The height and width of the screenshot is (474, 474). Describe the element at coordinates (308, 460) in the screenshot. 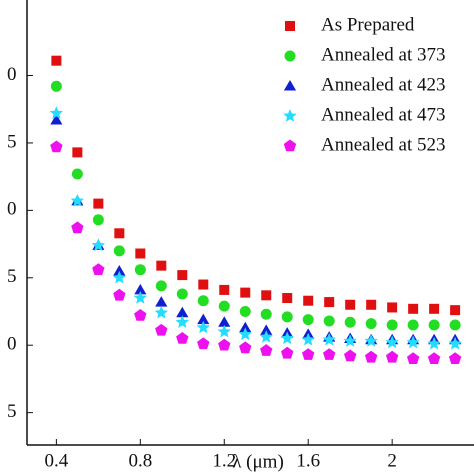

I see `x-tick-label: 1.6` at that location.